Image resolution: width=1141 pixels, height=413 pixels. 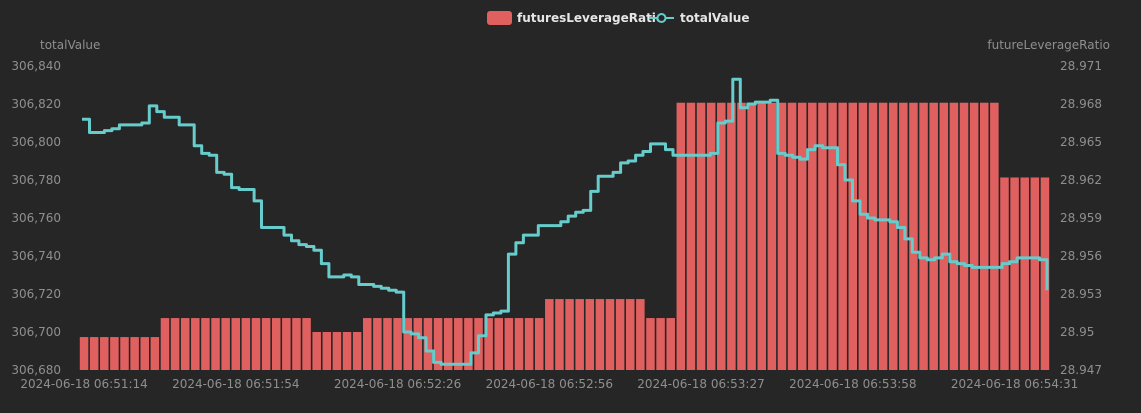 I want to click on legend-label-total-value: totalValue, so click(x=714, y=18).